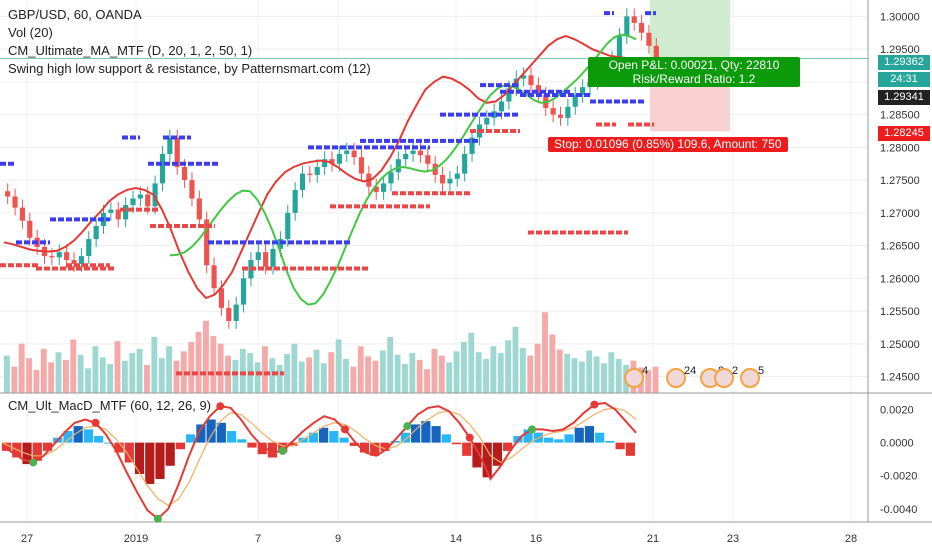 The height and width of the screenshot is (550, 932). Describe the element at coordinates (694, 65) in the screenshot. I see `open-pnl-text: Open P&L: 0.00021, Qty: 22810` at that location.